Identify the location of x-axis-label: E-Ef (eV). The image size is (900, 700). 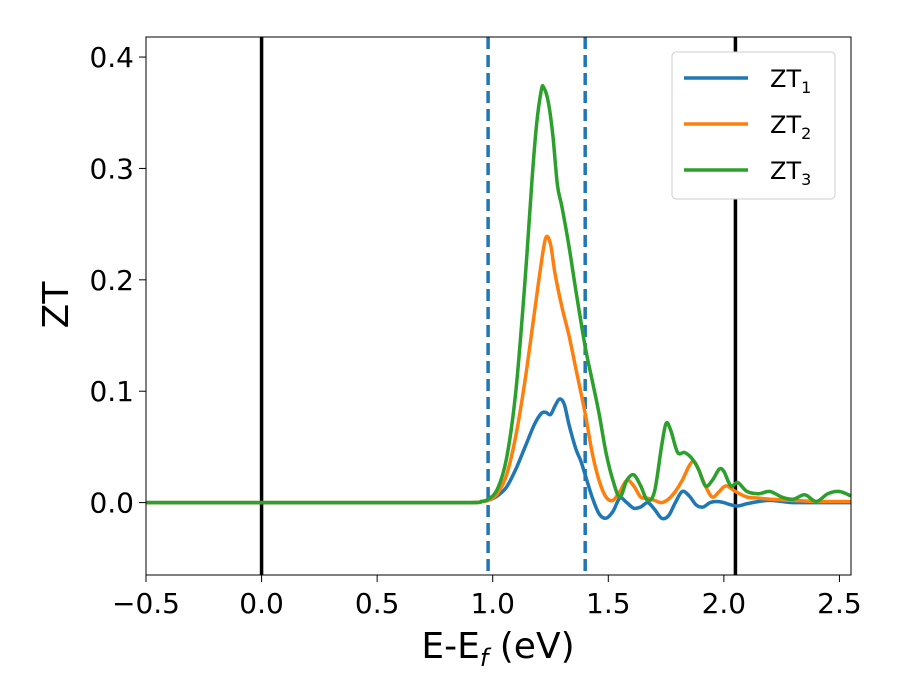
(497, 649).